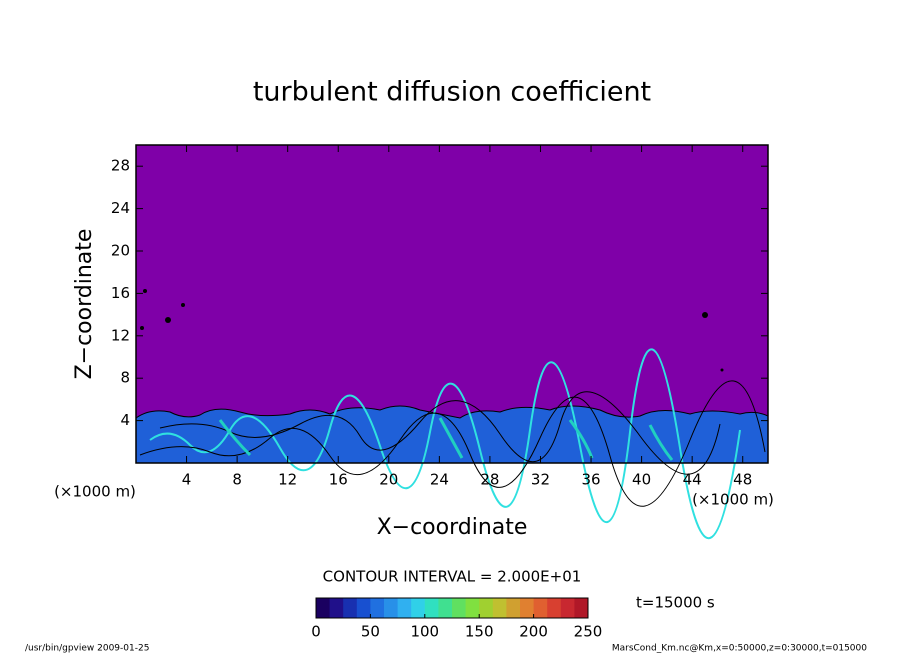 This screenshot has height=654, width=904. Describe the element at coordinates (452, 577) in the screenshot. I see `contour-interval: CONTOUR INTERVAL = 2.000E+01` at that location.